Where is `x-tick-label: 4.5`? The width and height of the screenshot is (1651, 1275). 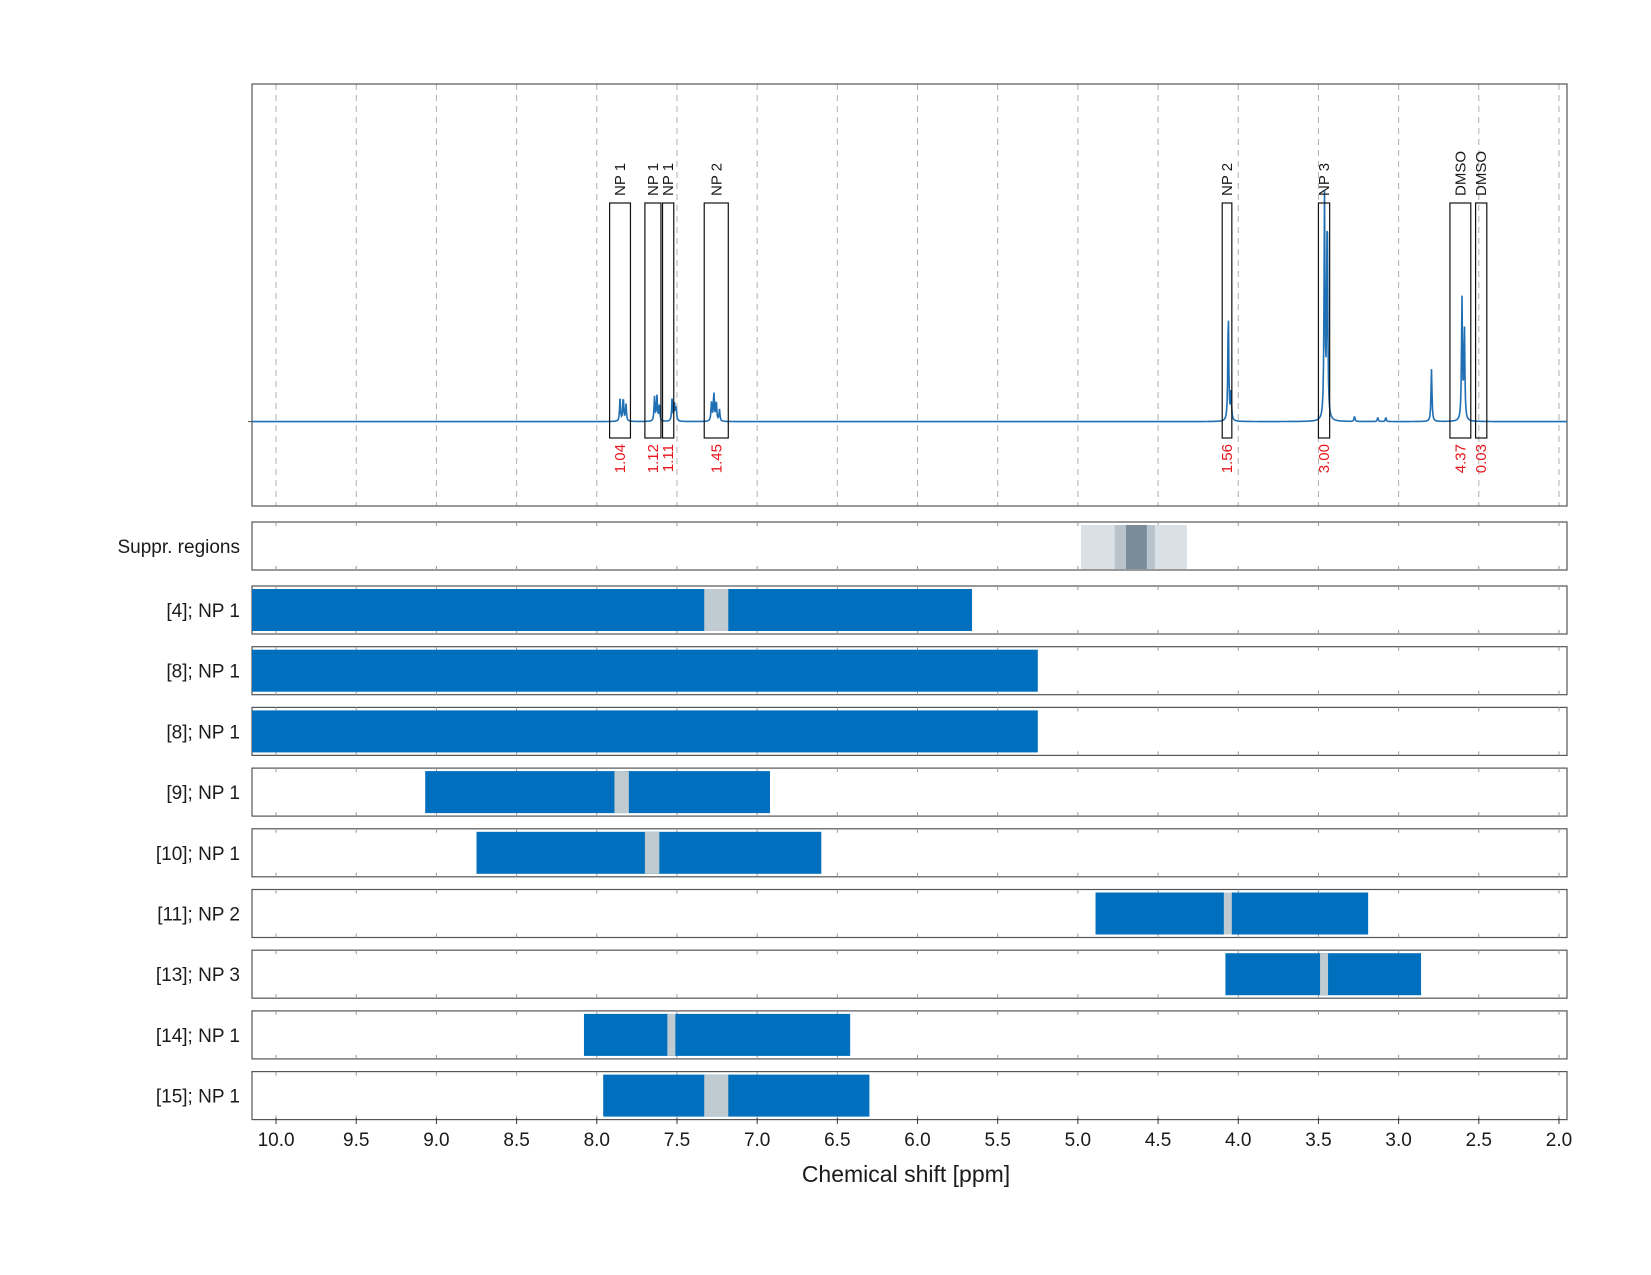
x-tick-label: 4.5 is located at coordinates (1158, 1140).